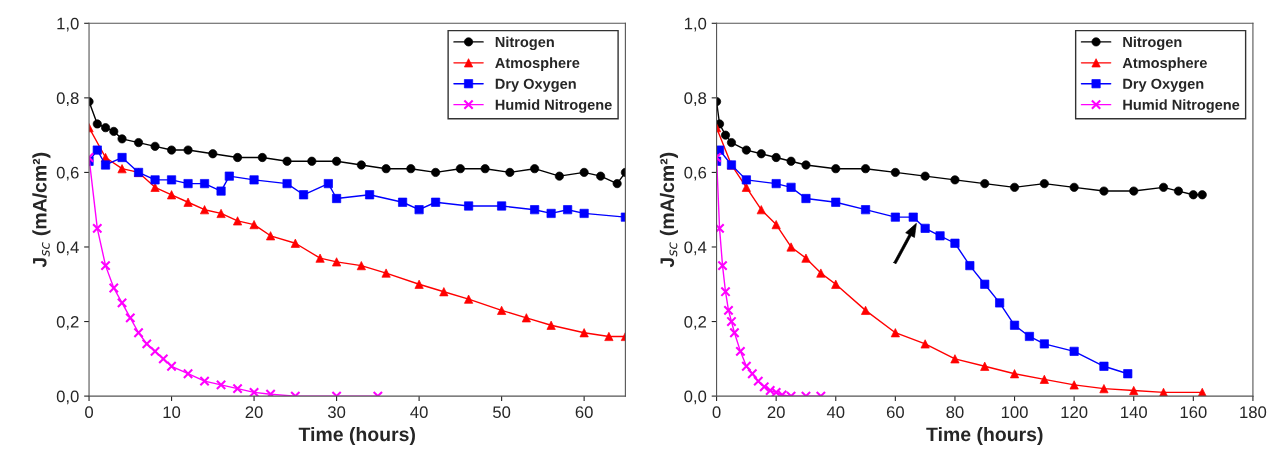 This screenshot has height=466, width=1272. Describe the element at coordinates (1014, 412) in the screenshot. I see `x-tick-label: 100` at that location.